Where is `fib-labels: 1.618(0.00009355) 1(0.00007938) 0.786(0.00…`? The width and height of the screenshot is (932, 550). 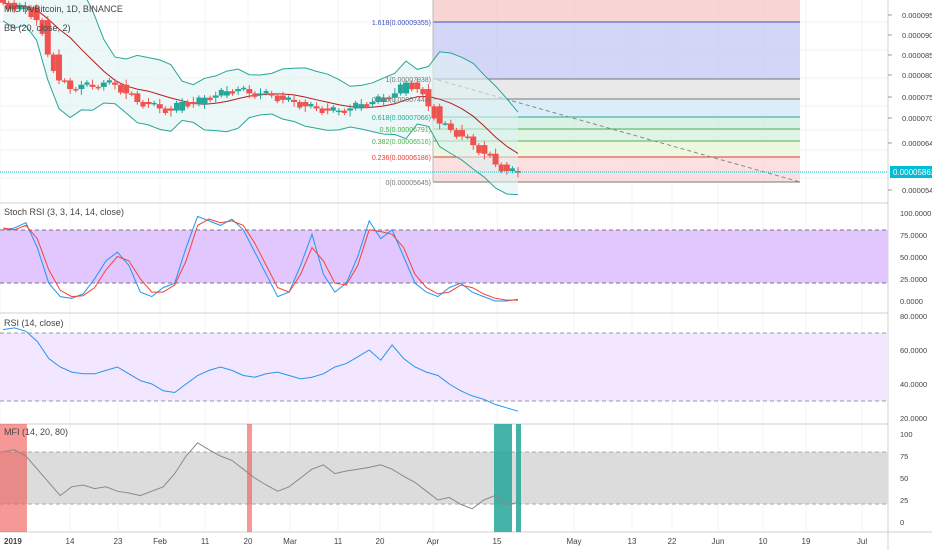
fib-labels: 1.618(0.00009355) 1(0.00007938) 0.786(0.00… is located at coordinates (401, 103).